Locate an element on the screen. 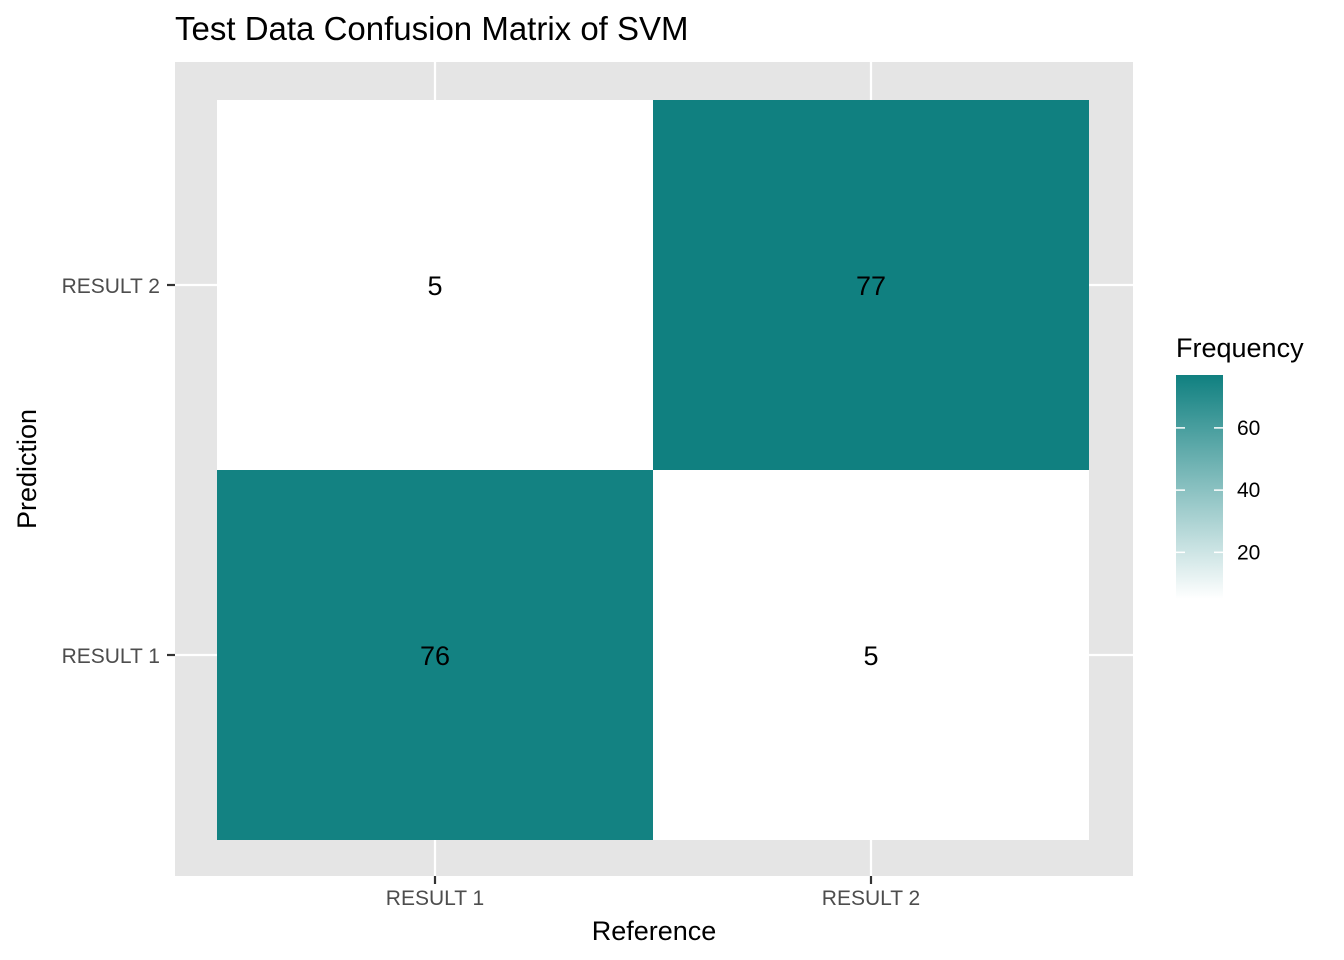  cell-value-label: 76 is located at coordinates (435, 656).